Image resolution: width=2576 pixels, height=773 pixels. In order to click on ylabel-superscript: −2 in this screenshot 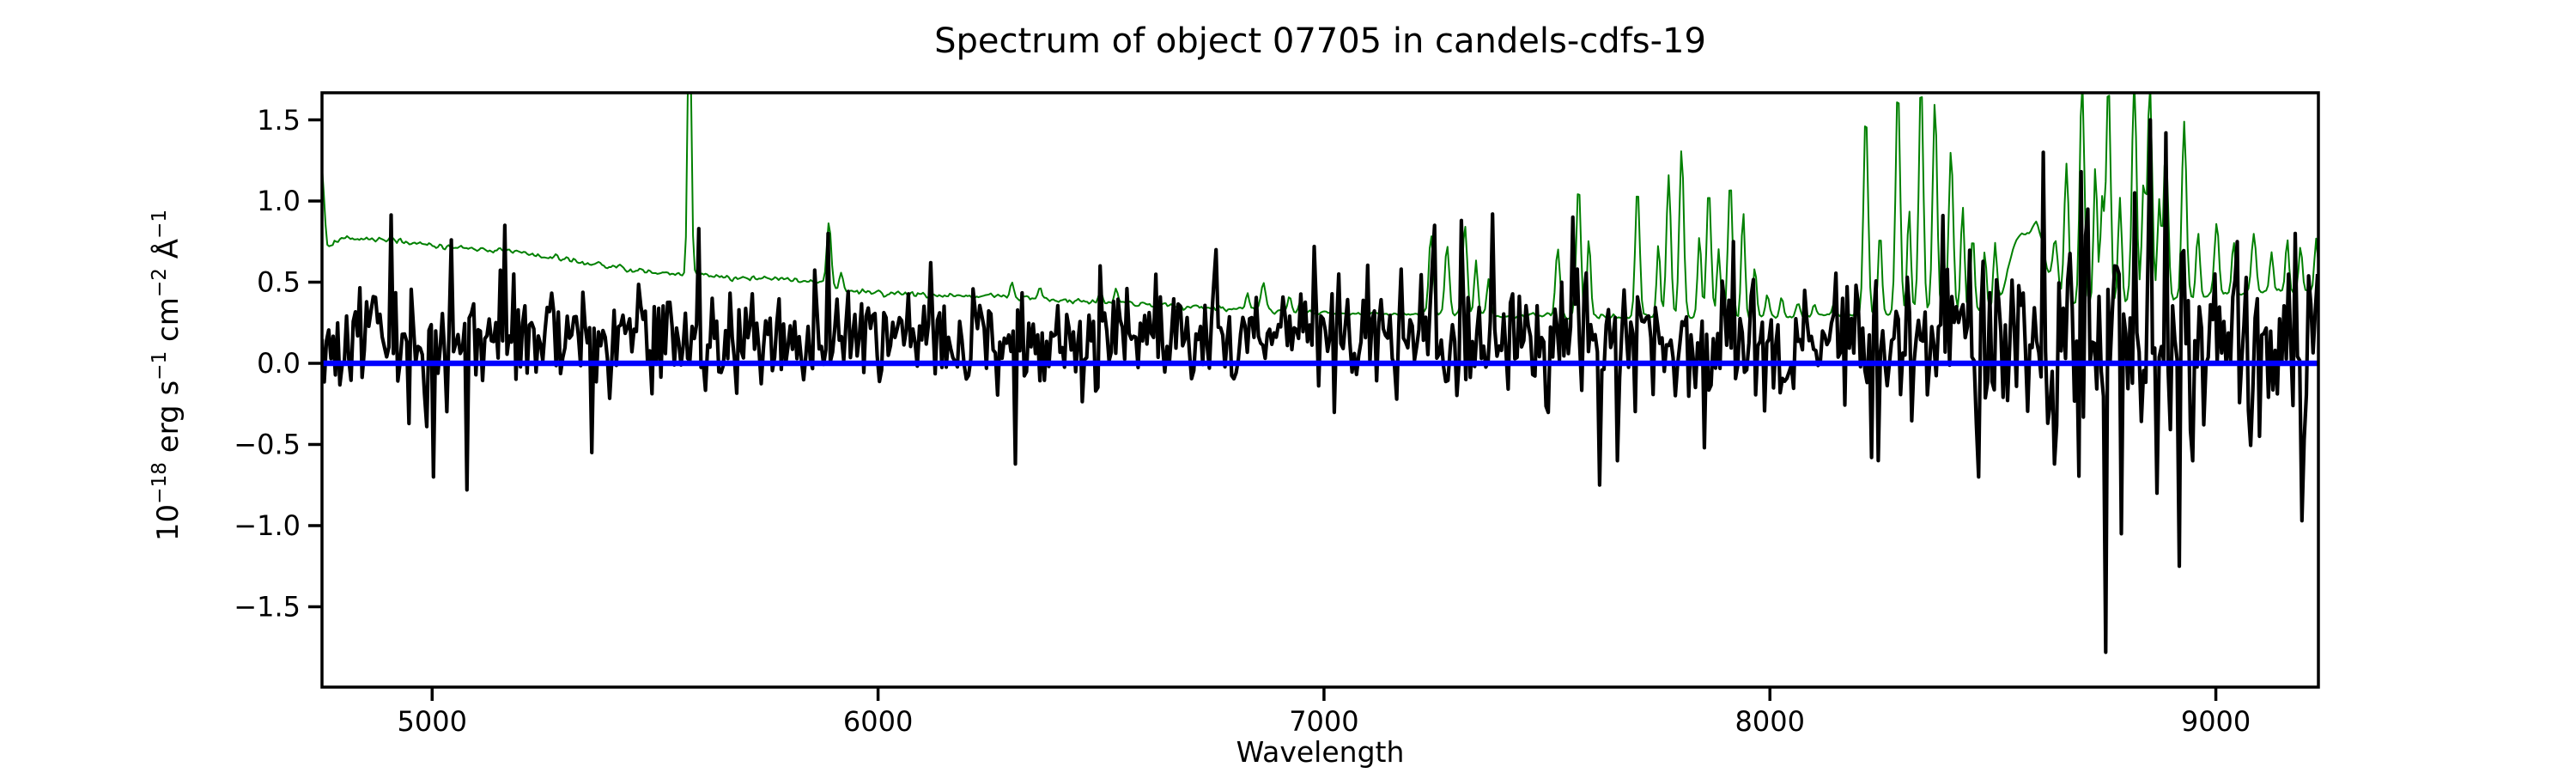, I will do `click(159, 283)`.